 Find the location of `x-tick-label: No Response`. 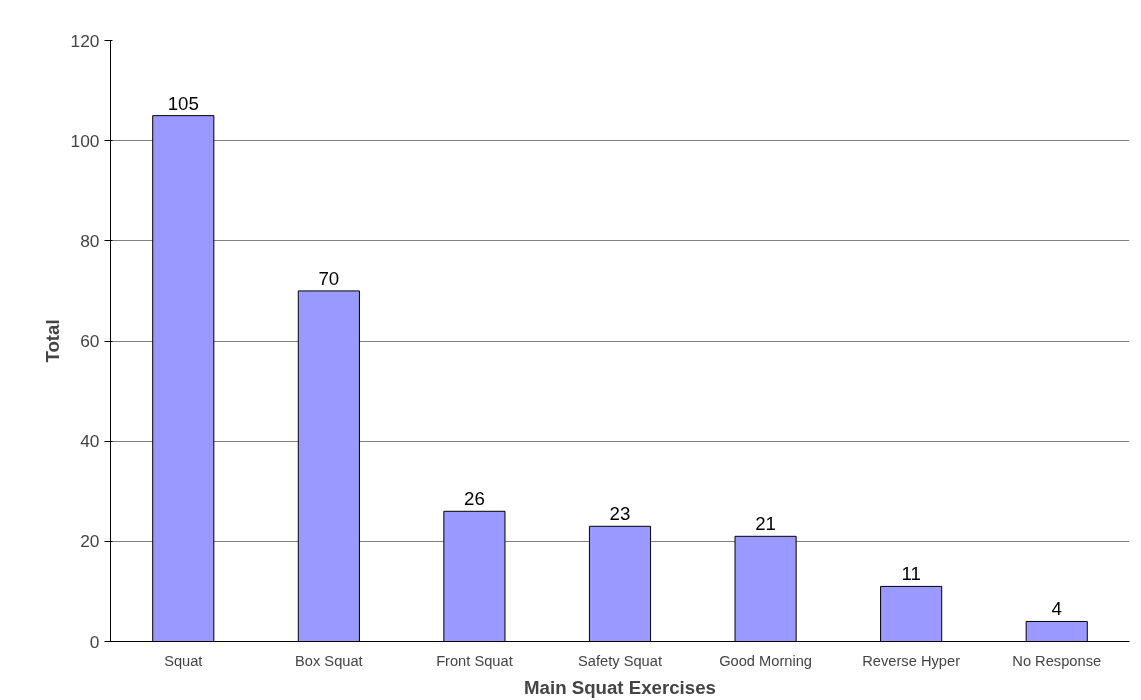

x-tick-label: No Response is located at coordinates (1057, 660).